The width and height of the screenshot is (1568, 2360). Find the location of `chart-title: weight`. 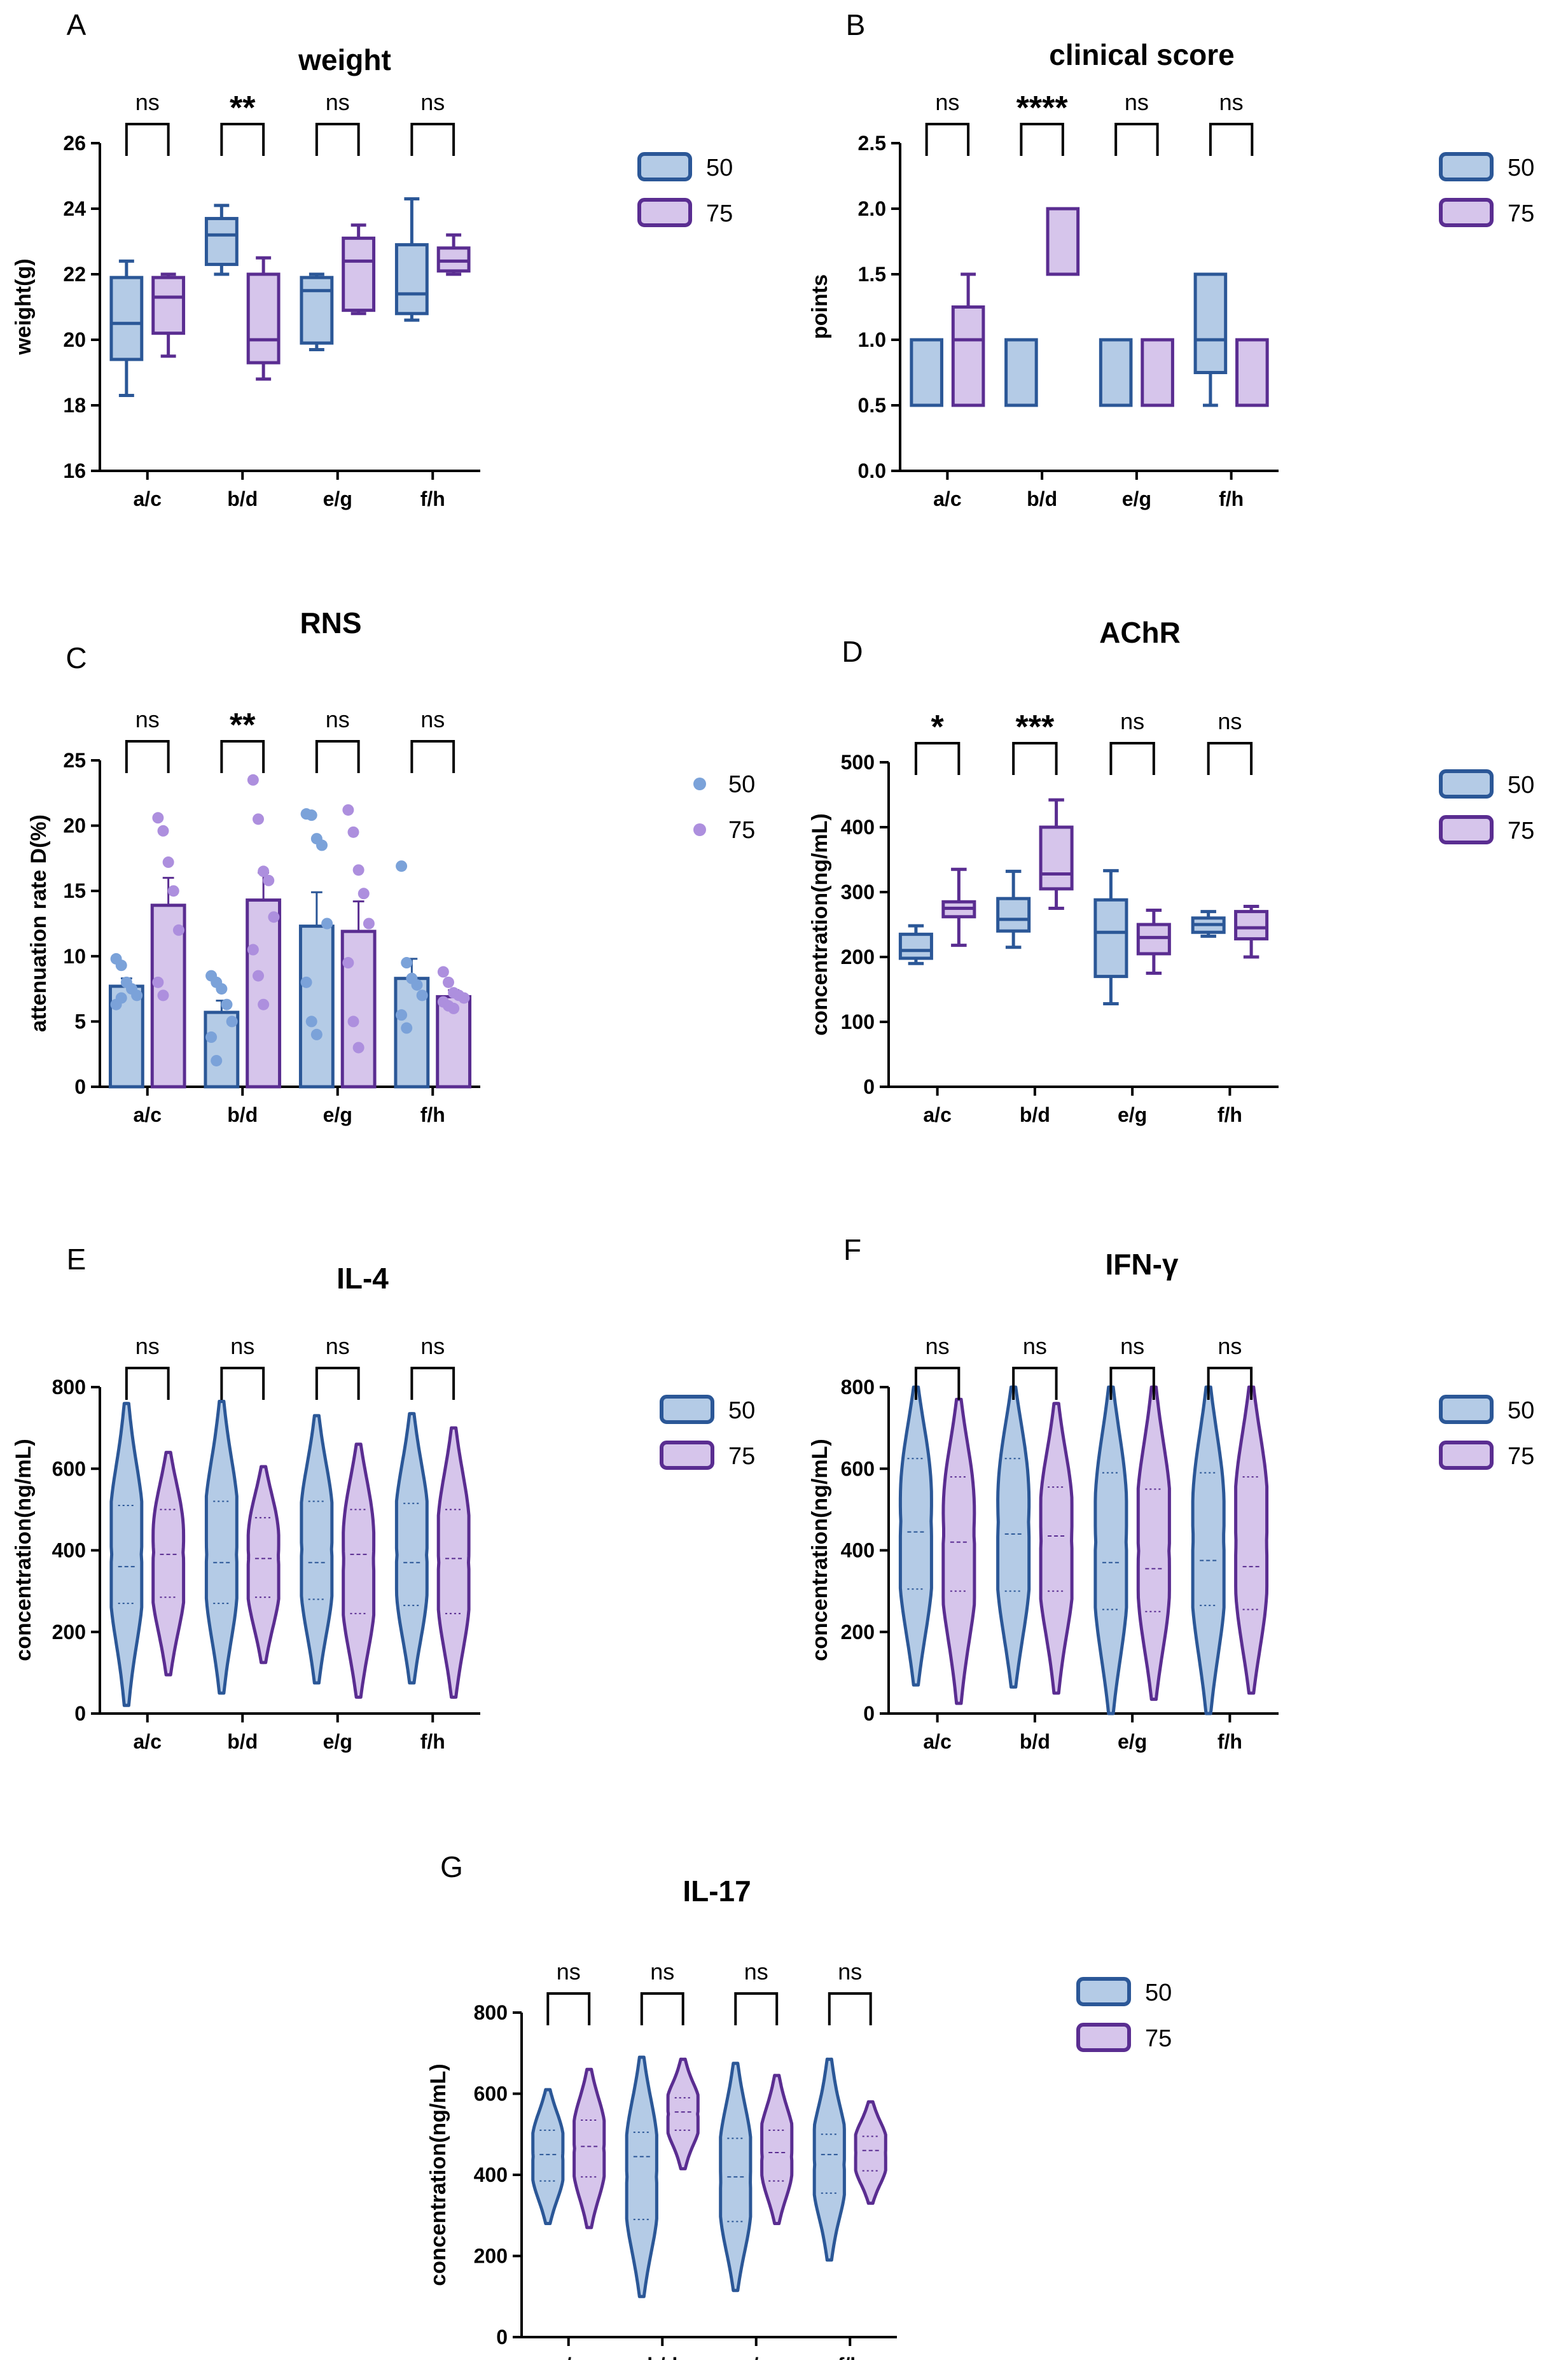

chart-title: weight is located at coordinates (344, 60).